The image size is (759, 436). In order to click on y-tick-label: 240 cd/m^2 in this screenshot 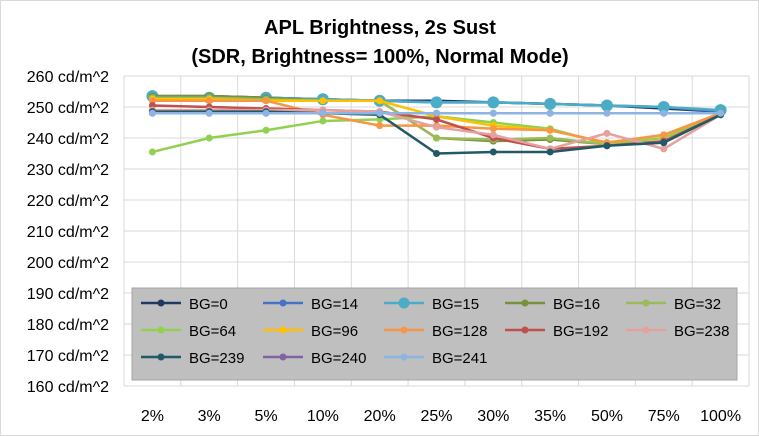, I will do `click(68, 139)`.